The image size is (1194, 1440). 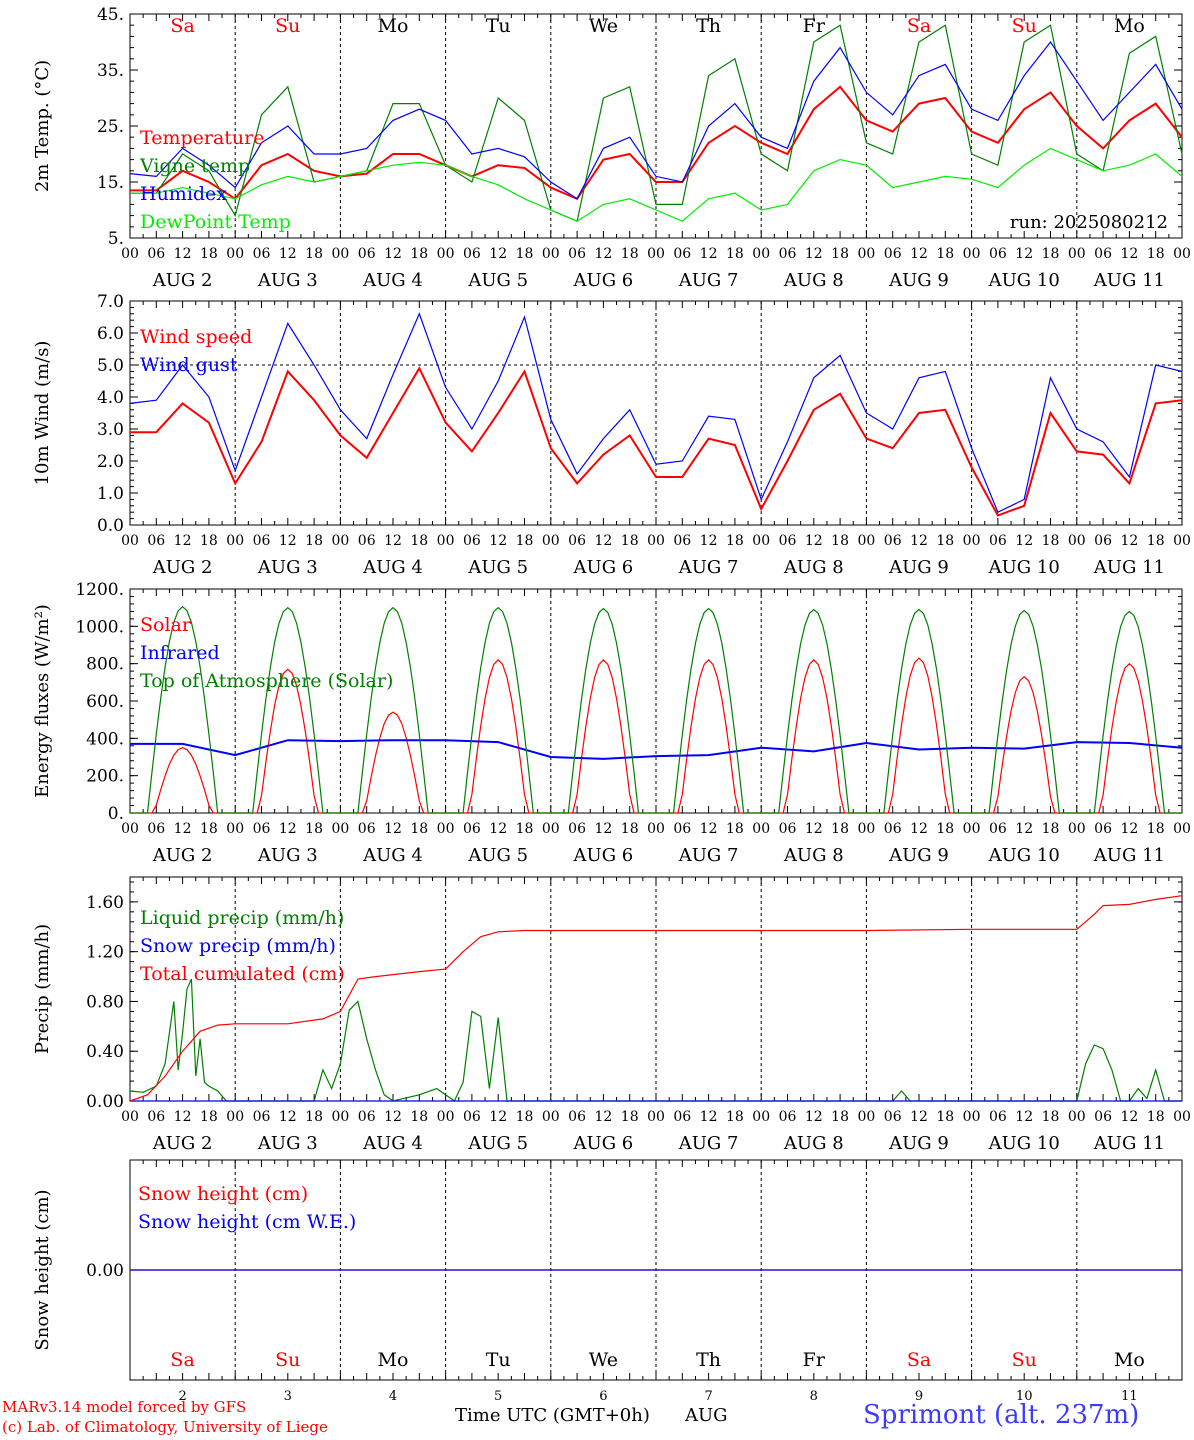 What do you see at coordinates (202, 138) in the screenshot?
I see `legend-temperature: Temperature` at bounding box center [202, 138].